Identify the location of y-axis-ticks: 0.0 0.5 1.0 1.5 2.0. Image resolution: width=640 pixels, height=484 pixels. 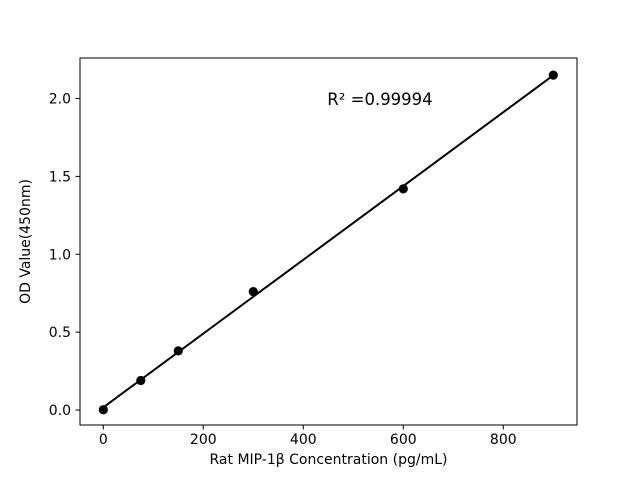
(64, 255).